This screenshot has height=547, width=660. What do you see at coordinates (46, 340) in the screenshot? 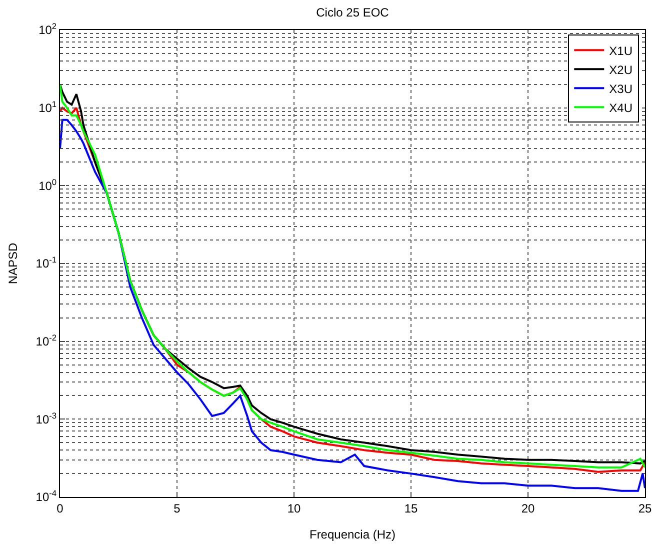
I see `y-tick-label: 10$^{-2}$` at bounding box center [46, 340].